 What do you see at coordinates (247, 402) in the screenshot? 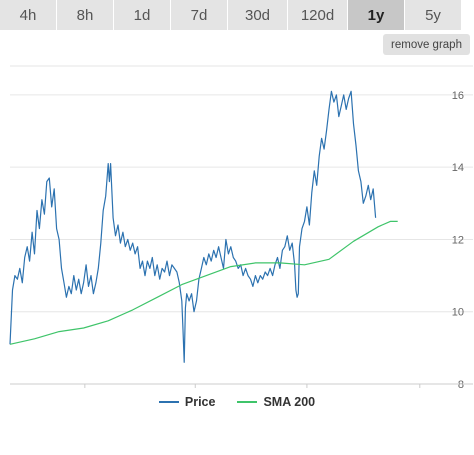
I see `sma-swatch` at bounding box center [247, 402].